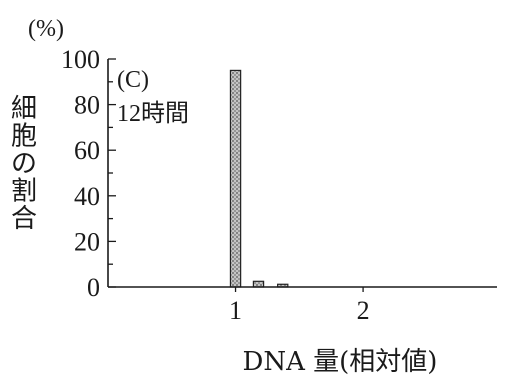  What do you see at coordinates (87, 196) in the screenshot?
I see `y-tick-label: 40` at bounding box center [87, 196].